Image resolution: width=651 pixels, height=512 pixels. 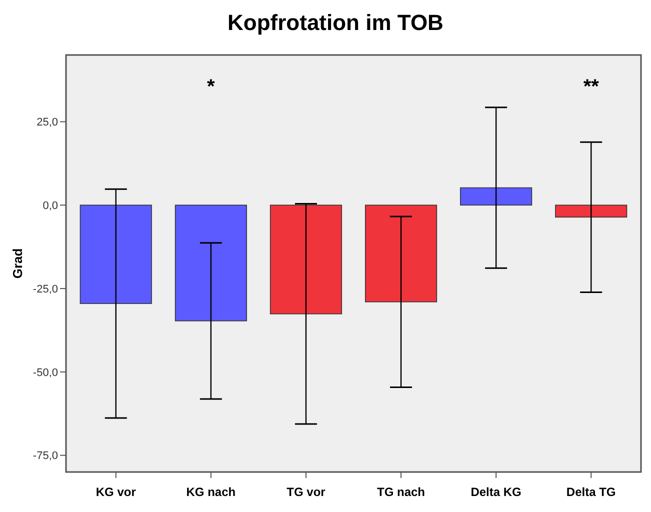 I want to click on y-axis-title: Grad, so click(x=17, y=263).